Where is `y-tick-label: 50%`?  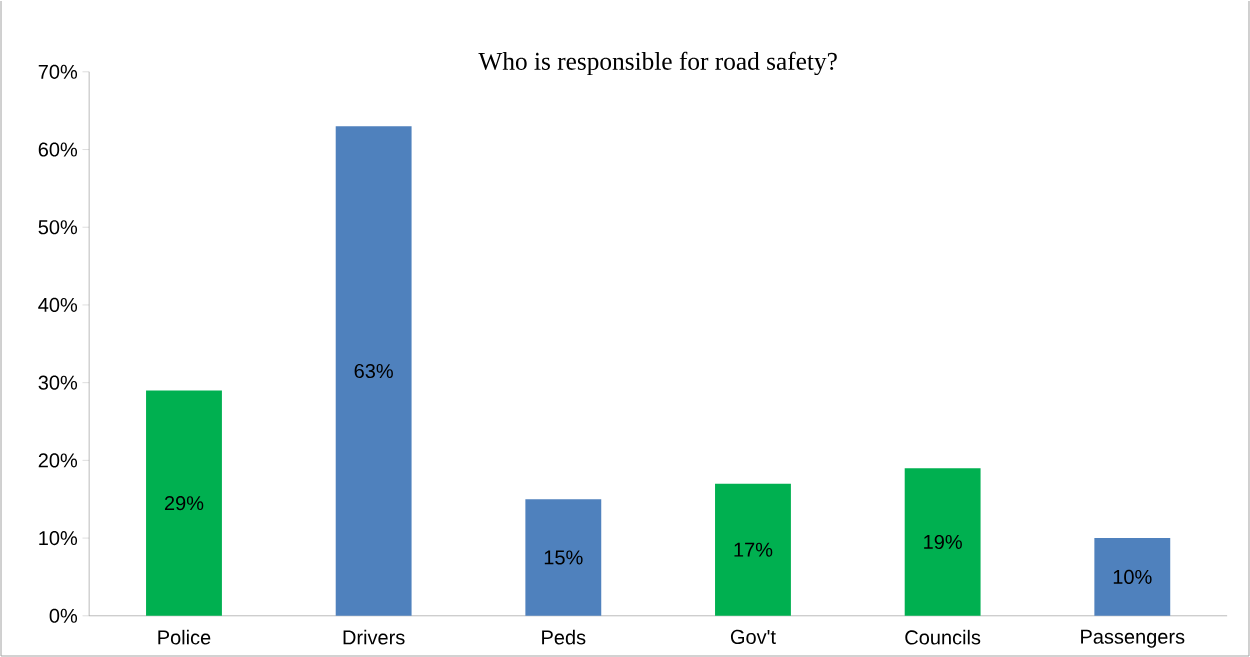 y-tick-label: 50% is located at coordinates (58, 227).